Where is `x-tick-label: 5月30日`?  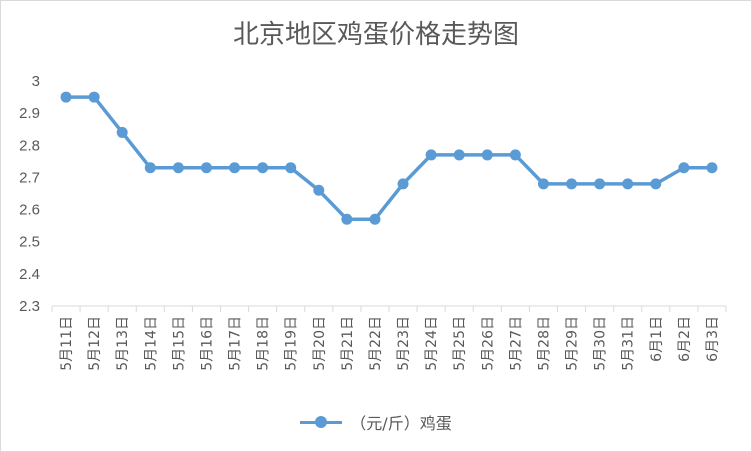
x-tick-label: 5月30日 is located at coordinates (601, 343).